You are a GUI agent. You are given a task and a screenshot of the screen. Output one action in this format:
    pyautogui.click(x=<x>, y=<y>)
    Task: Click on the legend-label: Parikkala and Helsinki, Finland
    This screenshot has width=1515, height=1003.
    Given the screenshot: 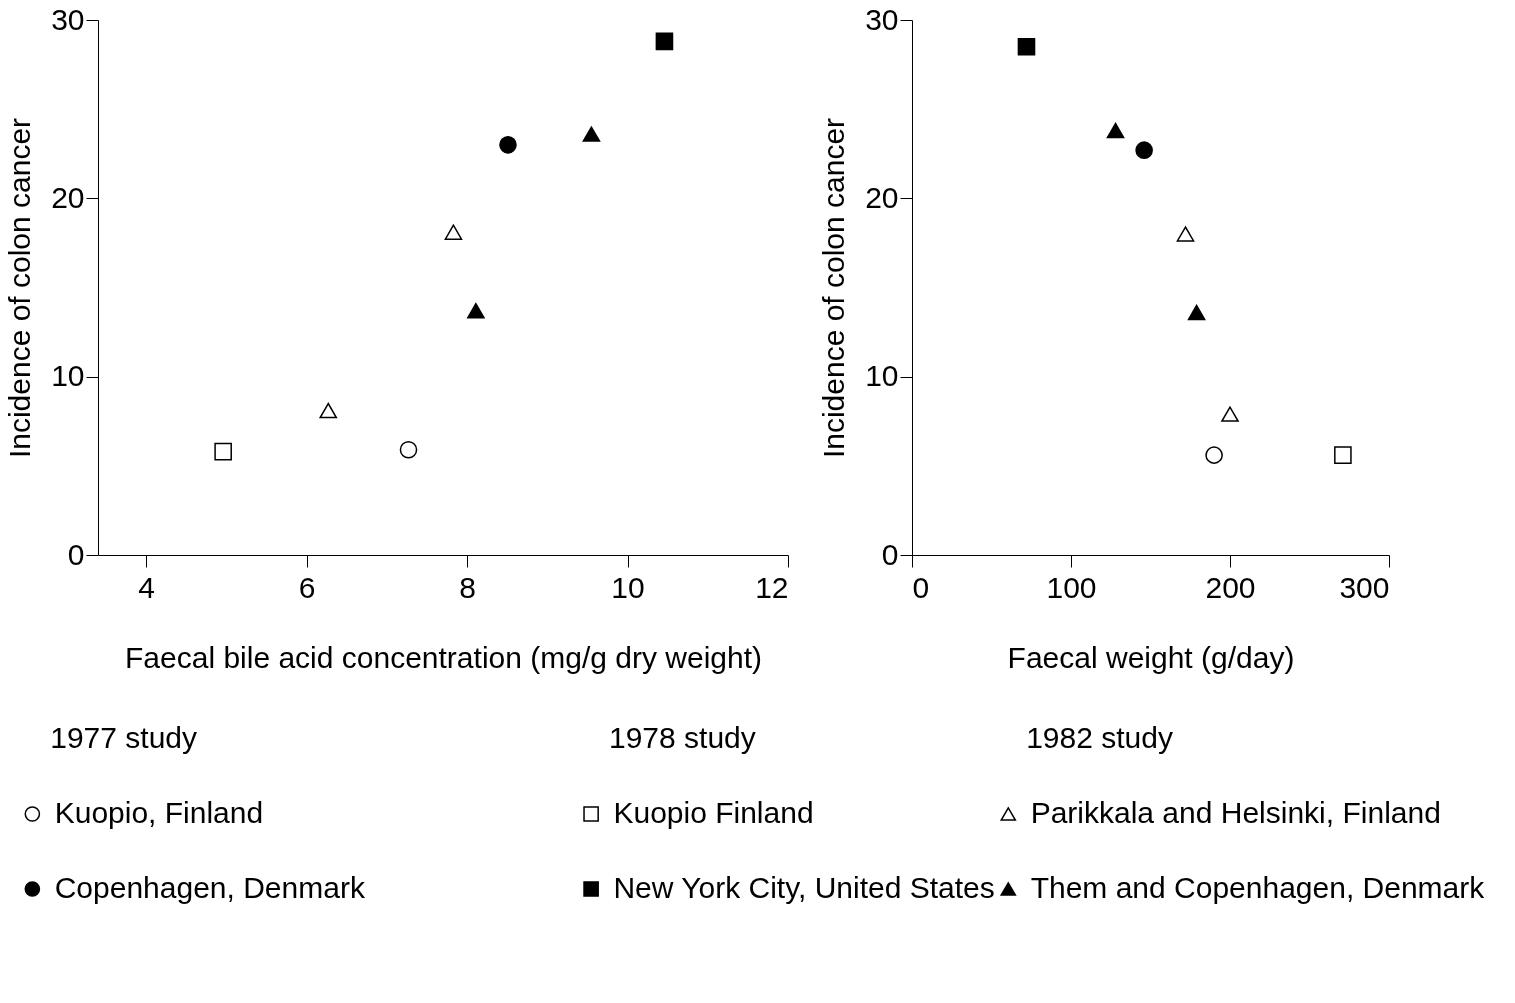 What is the action you would take?
    pyautogui.click(x=1235, y=812)
    